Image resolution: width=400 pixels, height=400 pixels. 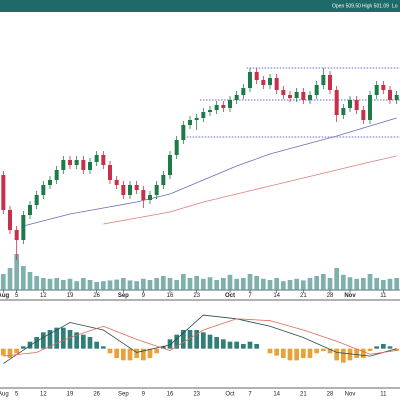 I want to click on x-tick-label: 28, so click(x=330, y=395).